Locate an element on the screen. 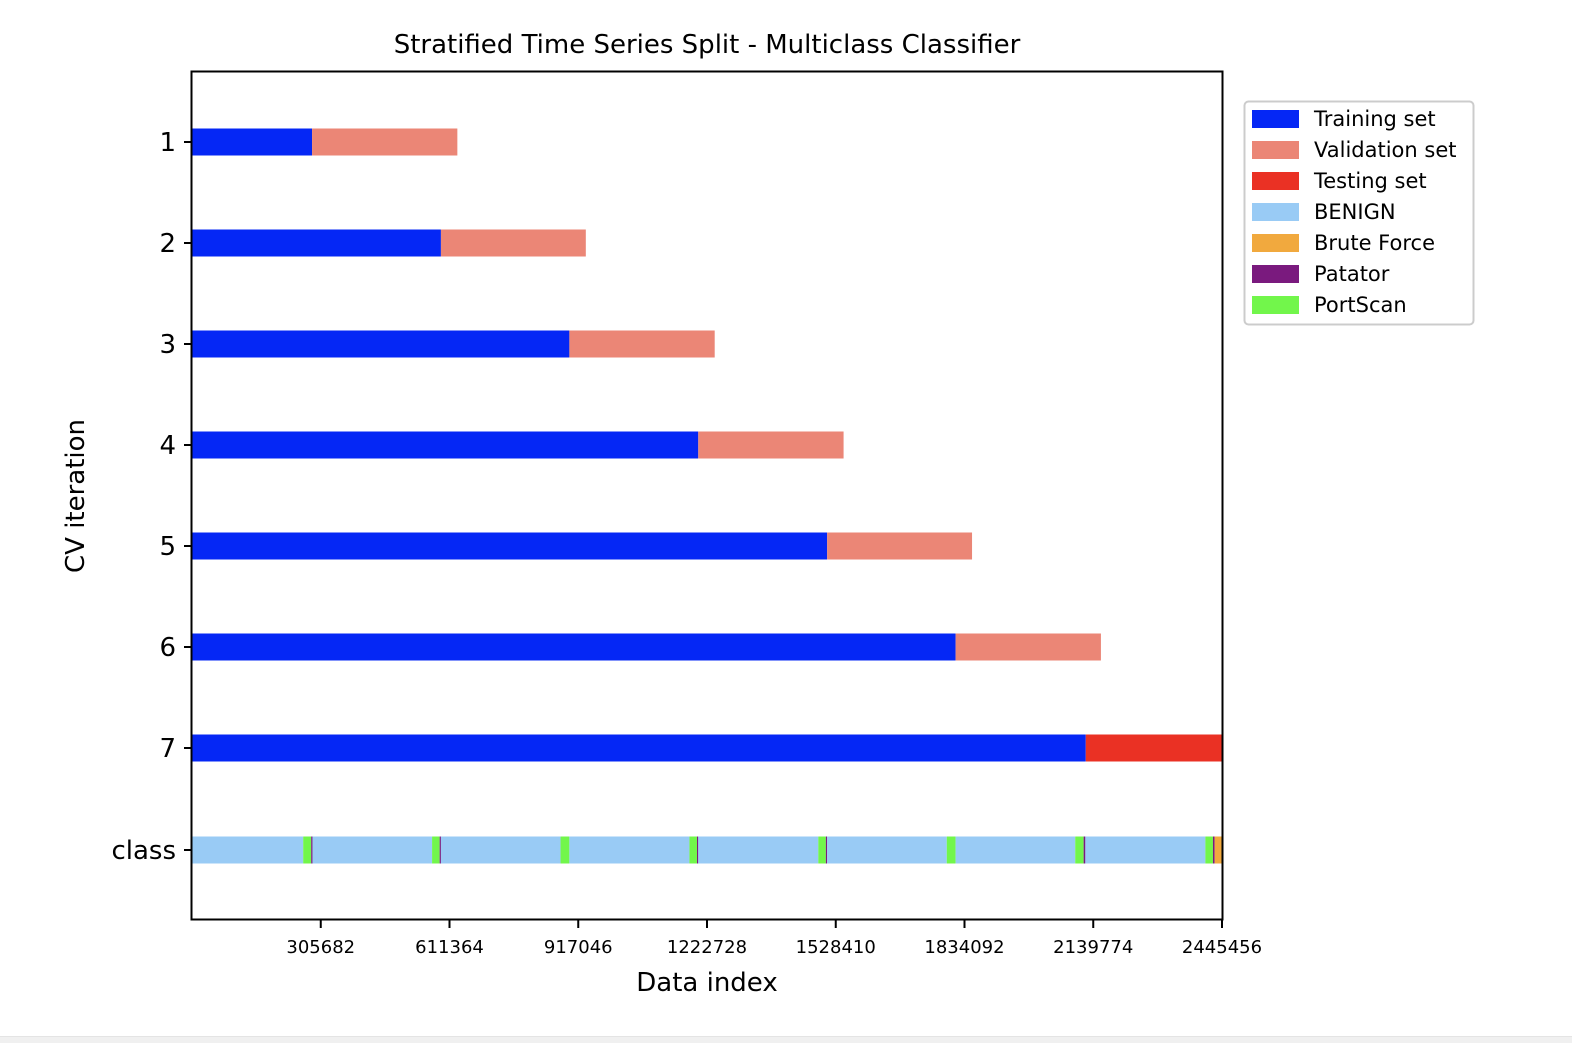 Image resolution: width=1572 pixels, height=1043 pixels. legend-label-brute_force: Brute Force is located at coordinates (1374, 243).